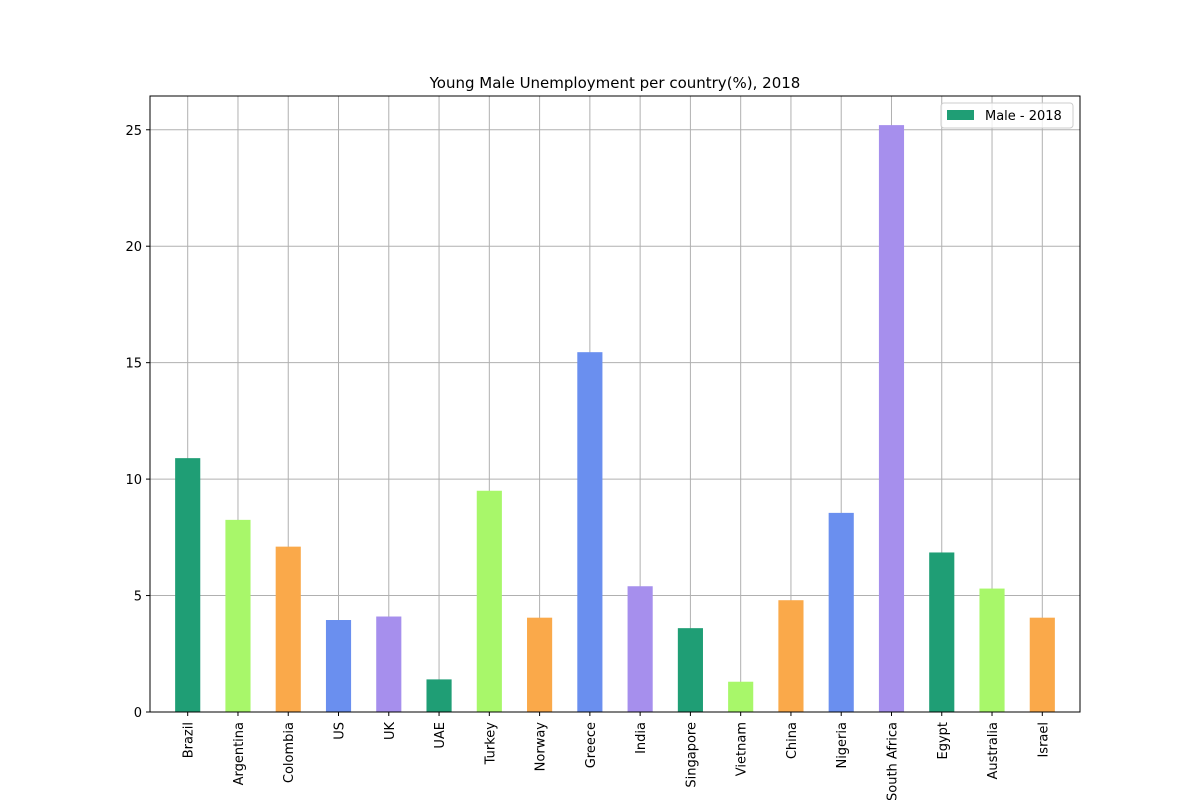  I want to click on x-tick-label: China, so click(792, 740).